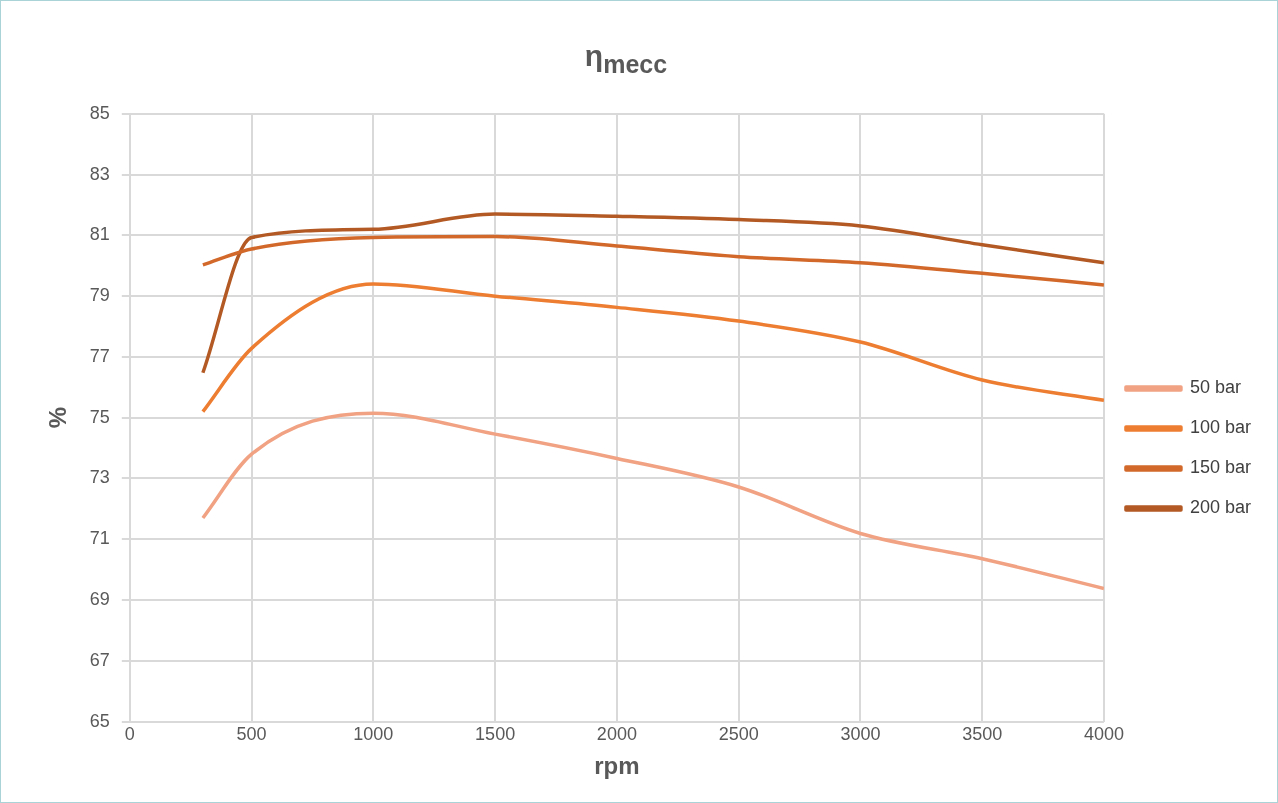 This screenshot has width=1278, height=803. What do you see at coordinates (616, 734) in the screenshot?
I see `x-tick-label: 2000` at bounding box center [616, 734].